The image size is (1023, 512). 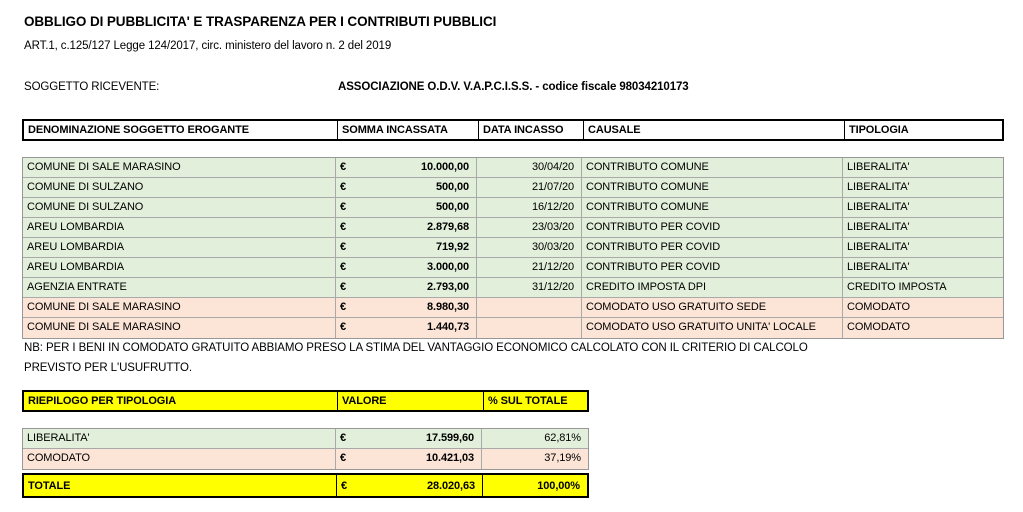 I want to click on amount-value: 2.879,68, so click(x=447, y=227).